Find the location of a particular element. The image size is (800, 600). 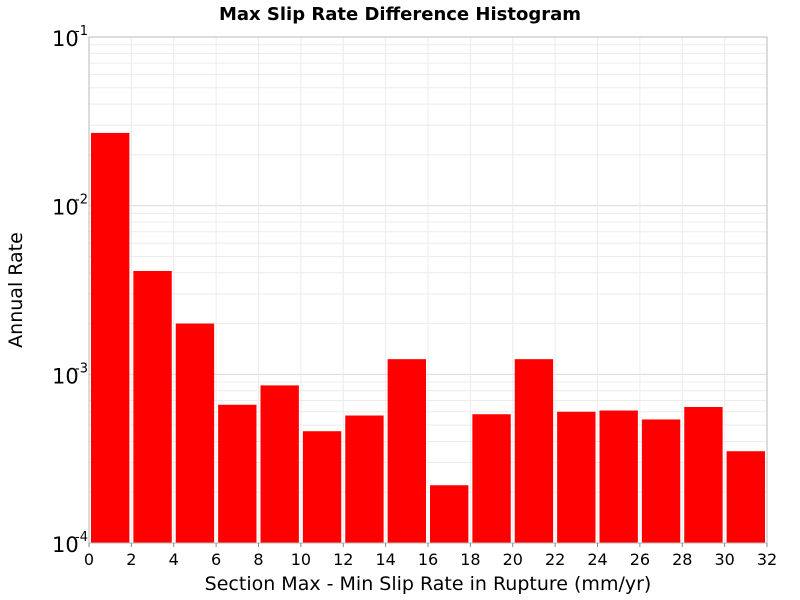

x-tick-label: 20 is located at coordinates (513, 559).